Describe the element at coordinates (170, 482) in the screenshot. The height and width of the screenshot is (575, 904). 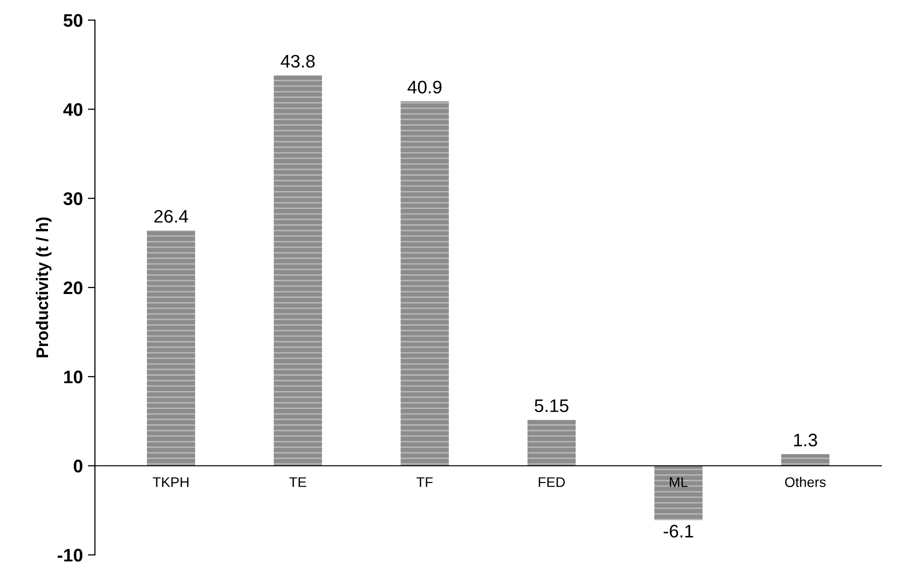
I see `x-tick-label: TKPH` at that location.